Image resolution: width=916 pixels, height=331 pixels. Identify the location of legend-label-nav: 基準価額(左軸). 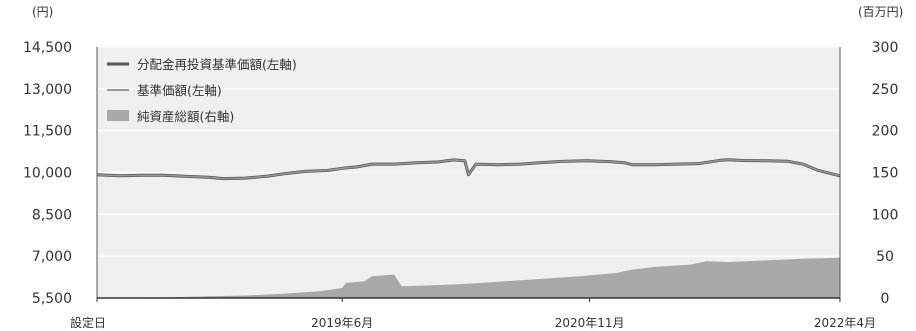
(179, 90).